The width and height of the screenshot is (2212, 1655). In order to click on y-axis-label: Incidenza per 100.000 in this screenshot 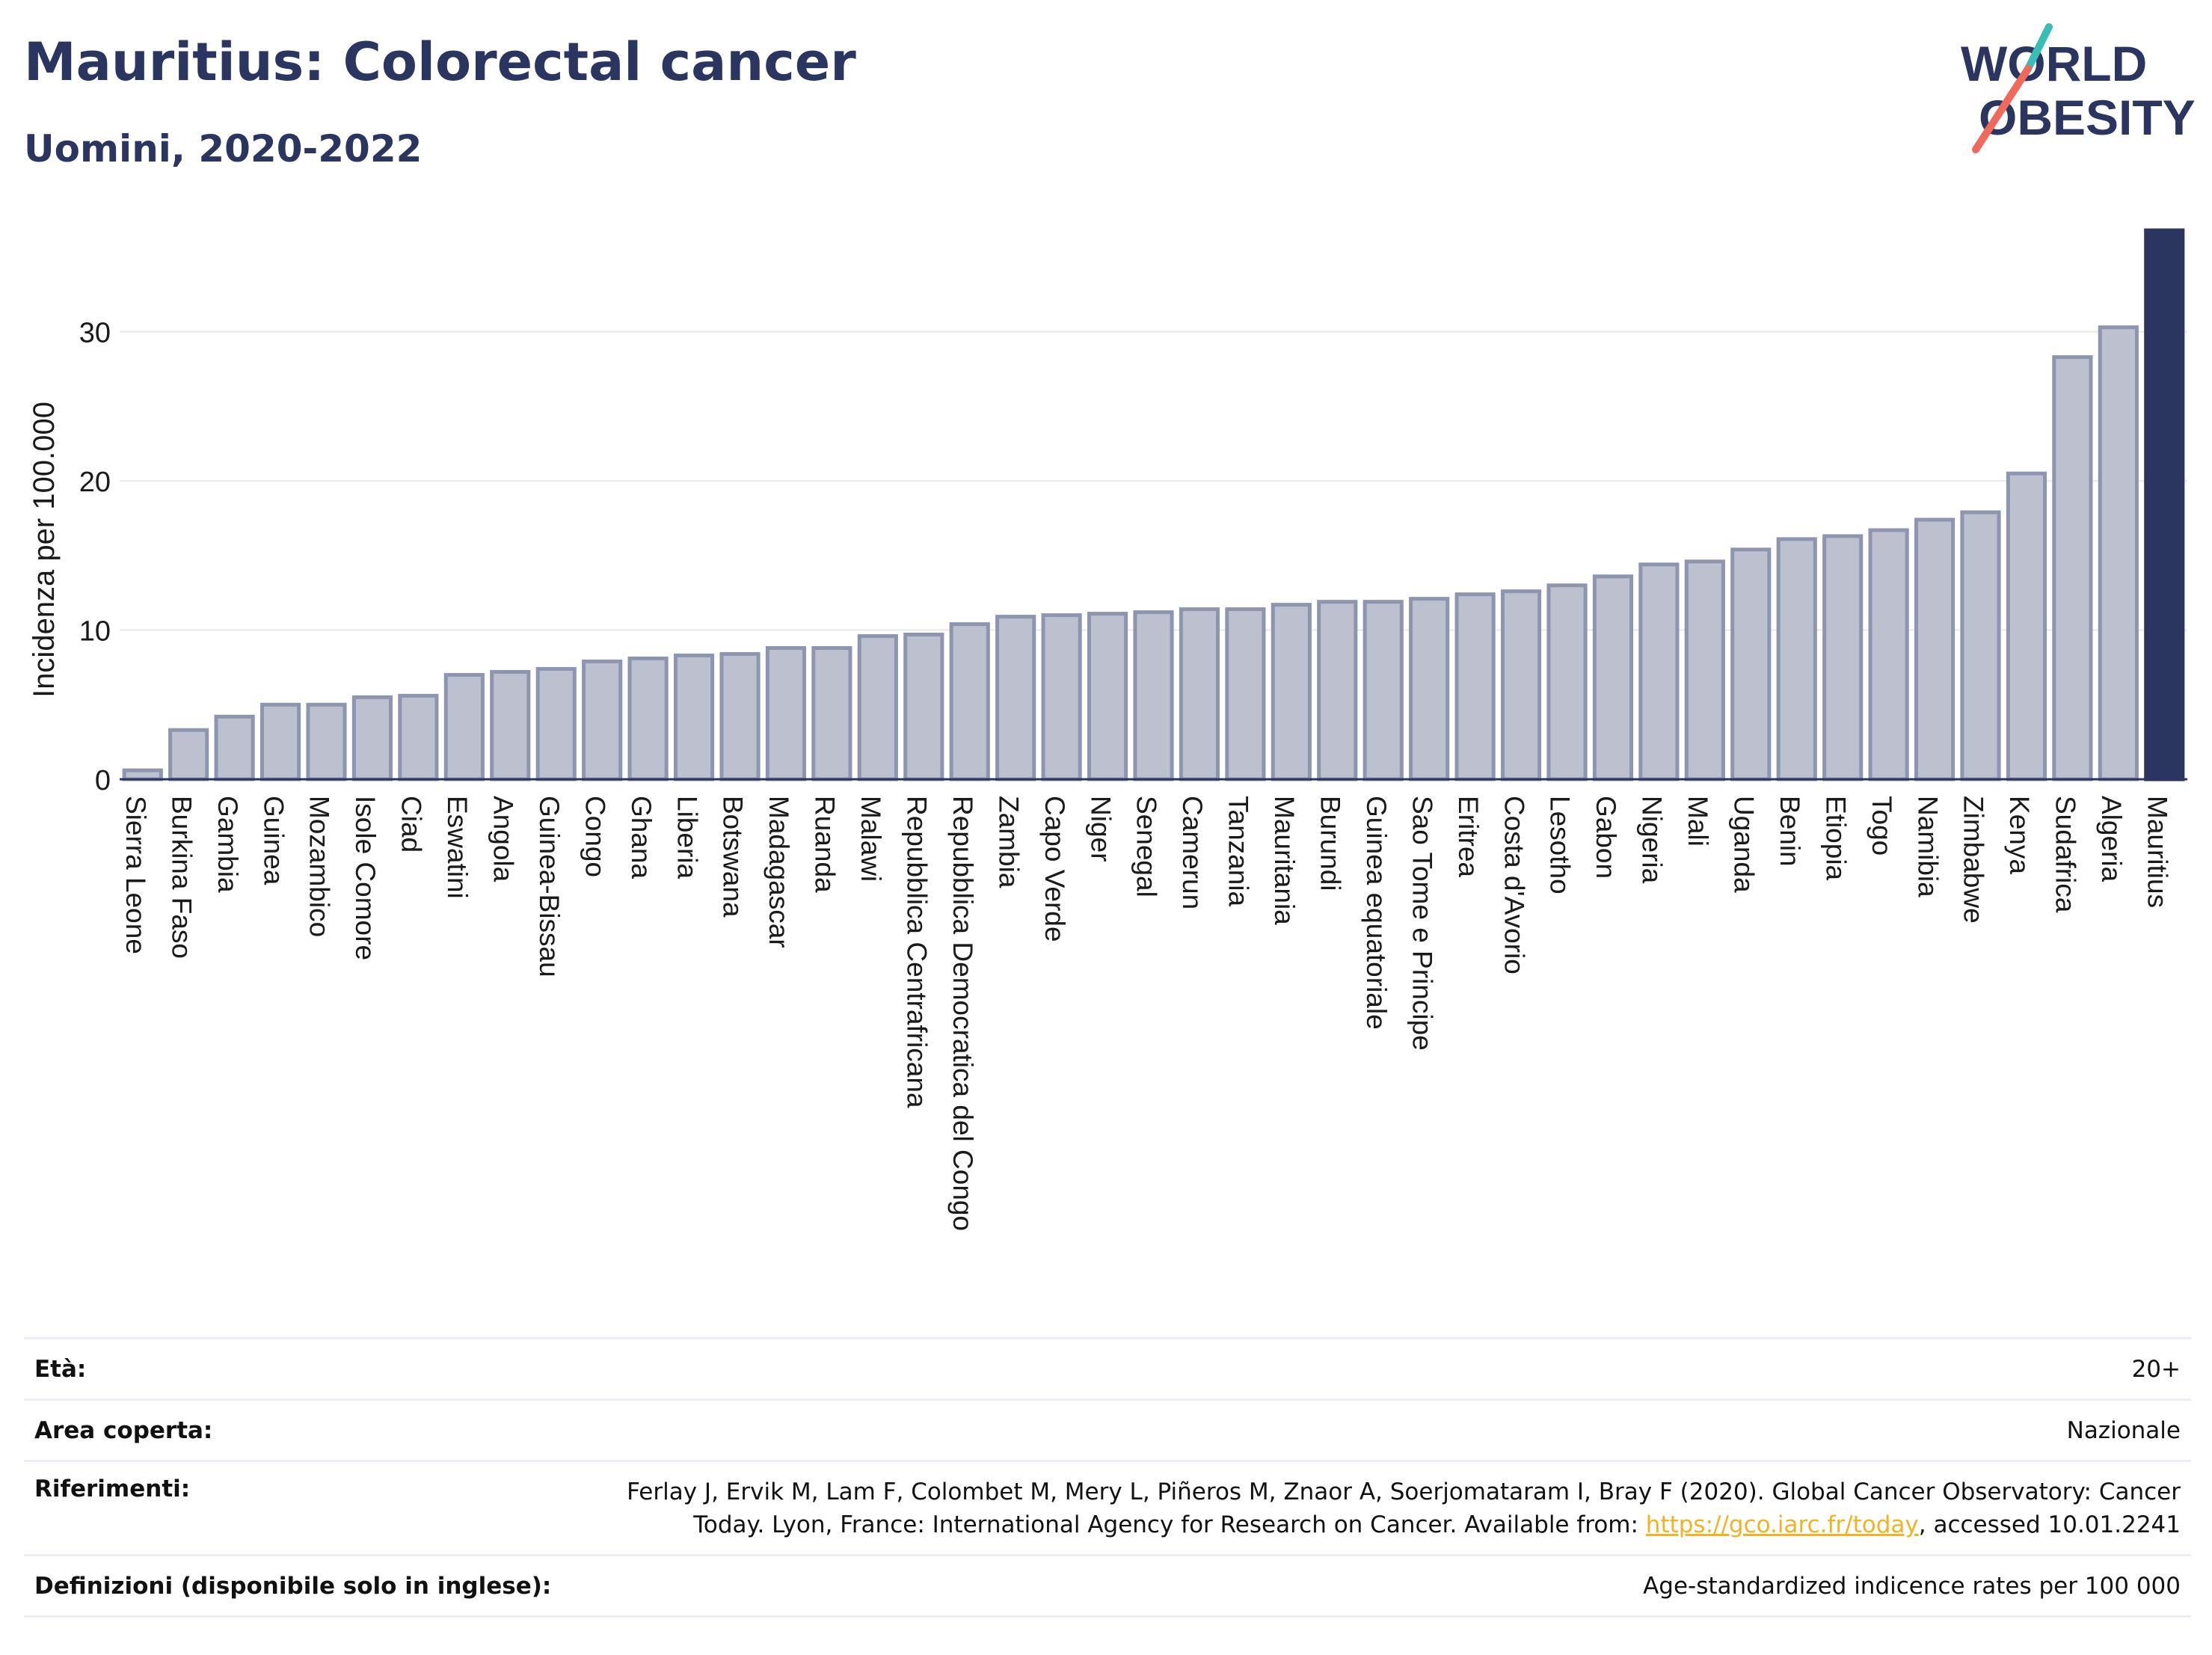, I will do `click(44, 550)`.